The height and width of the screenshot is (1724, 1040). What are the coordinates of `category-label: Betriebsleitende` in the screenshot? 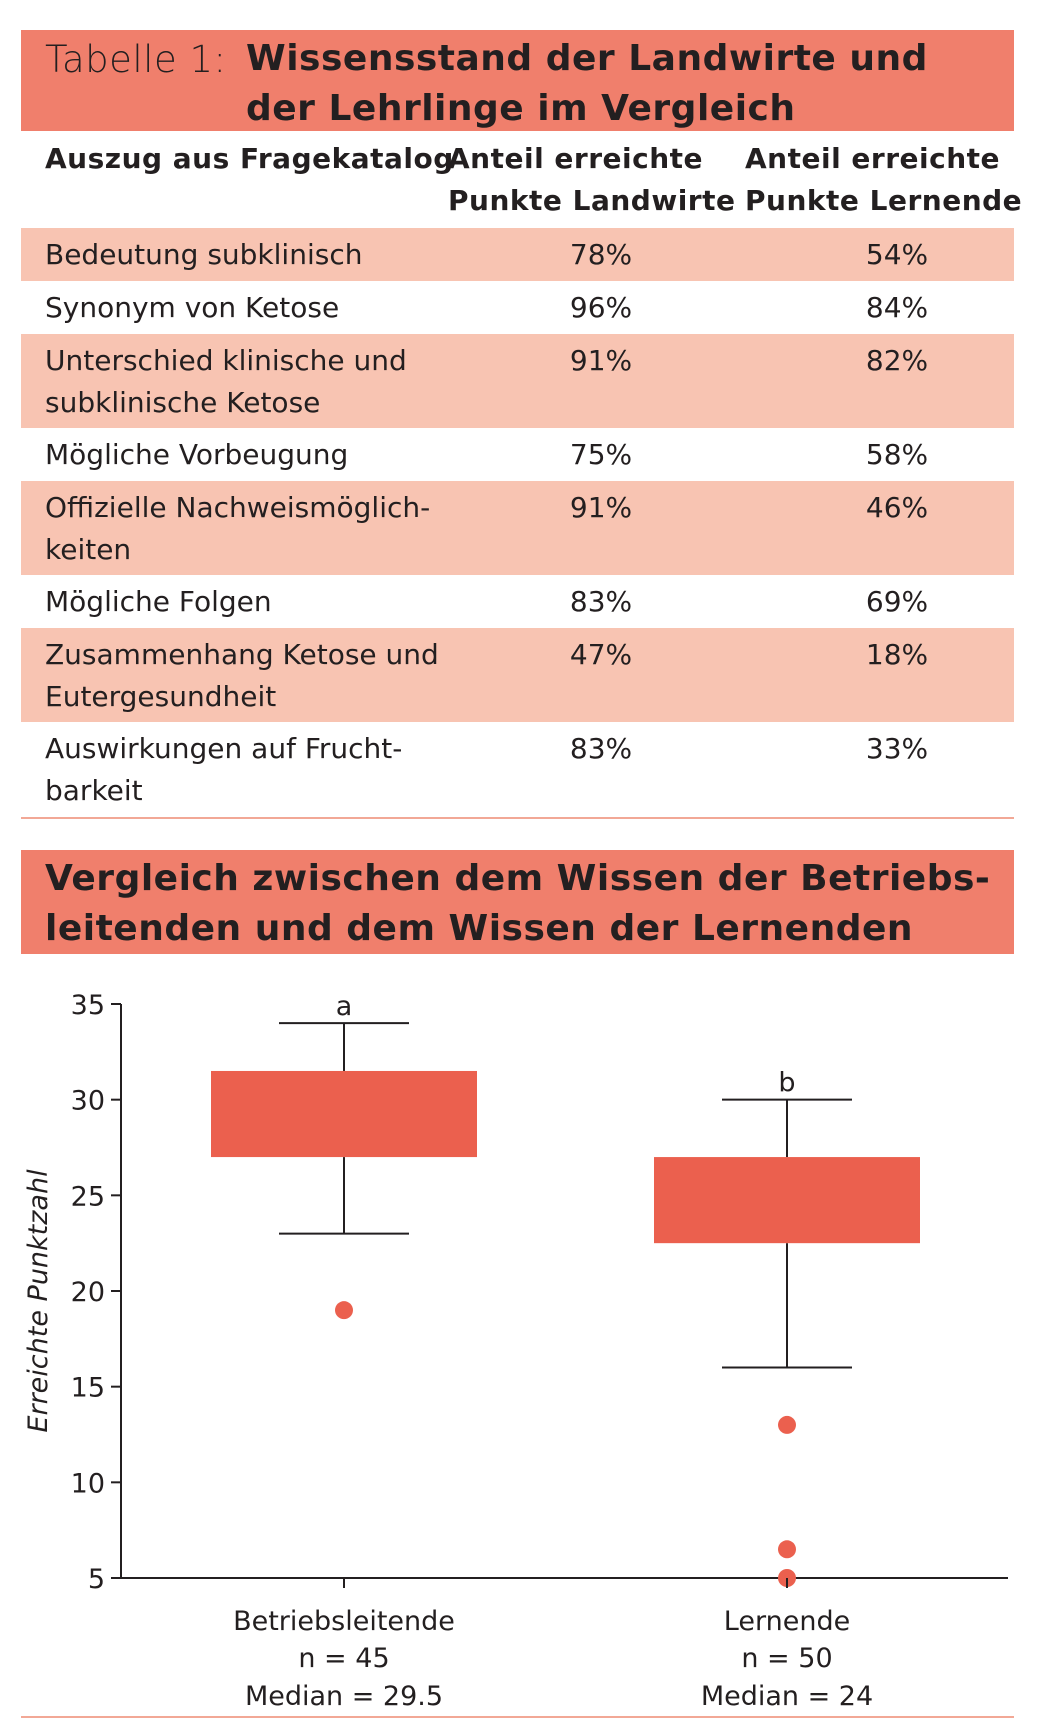 It's located at (344, 1621).